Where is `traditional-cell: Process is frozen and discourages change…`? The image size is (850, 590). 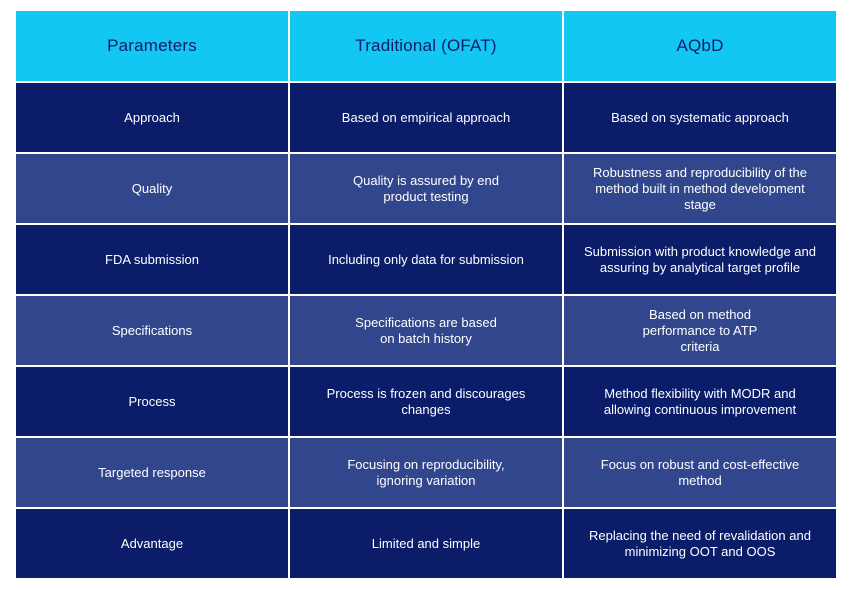 traditional-cell: Process is frozen and discourages change… is located at coordinates (426, 401).